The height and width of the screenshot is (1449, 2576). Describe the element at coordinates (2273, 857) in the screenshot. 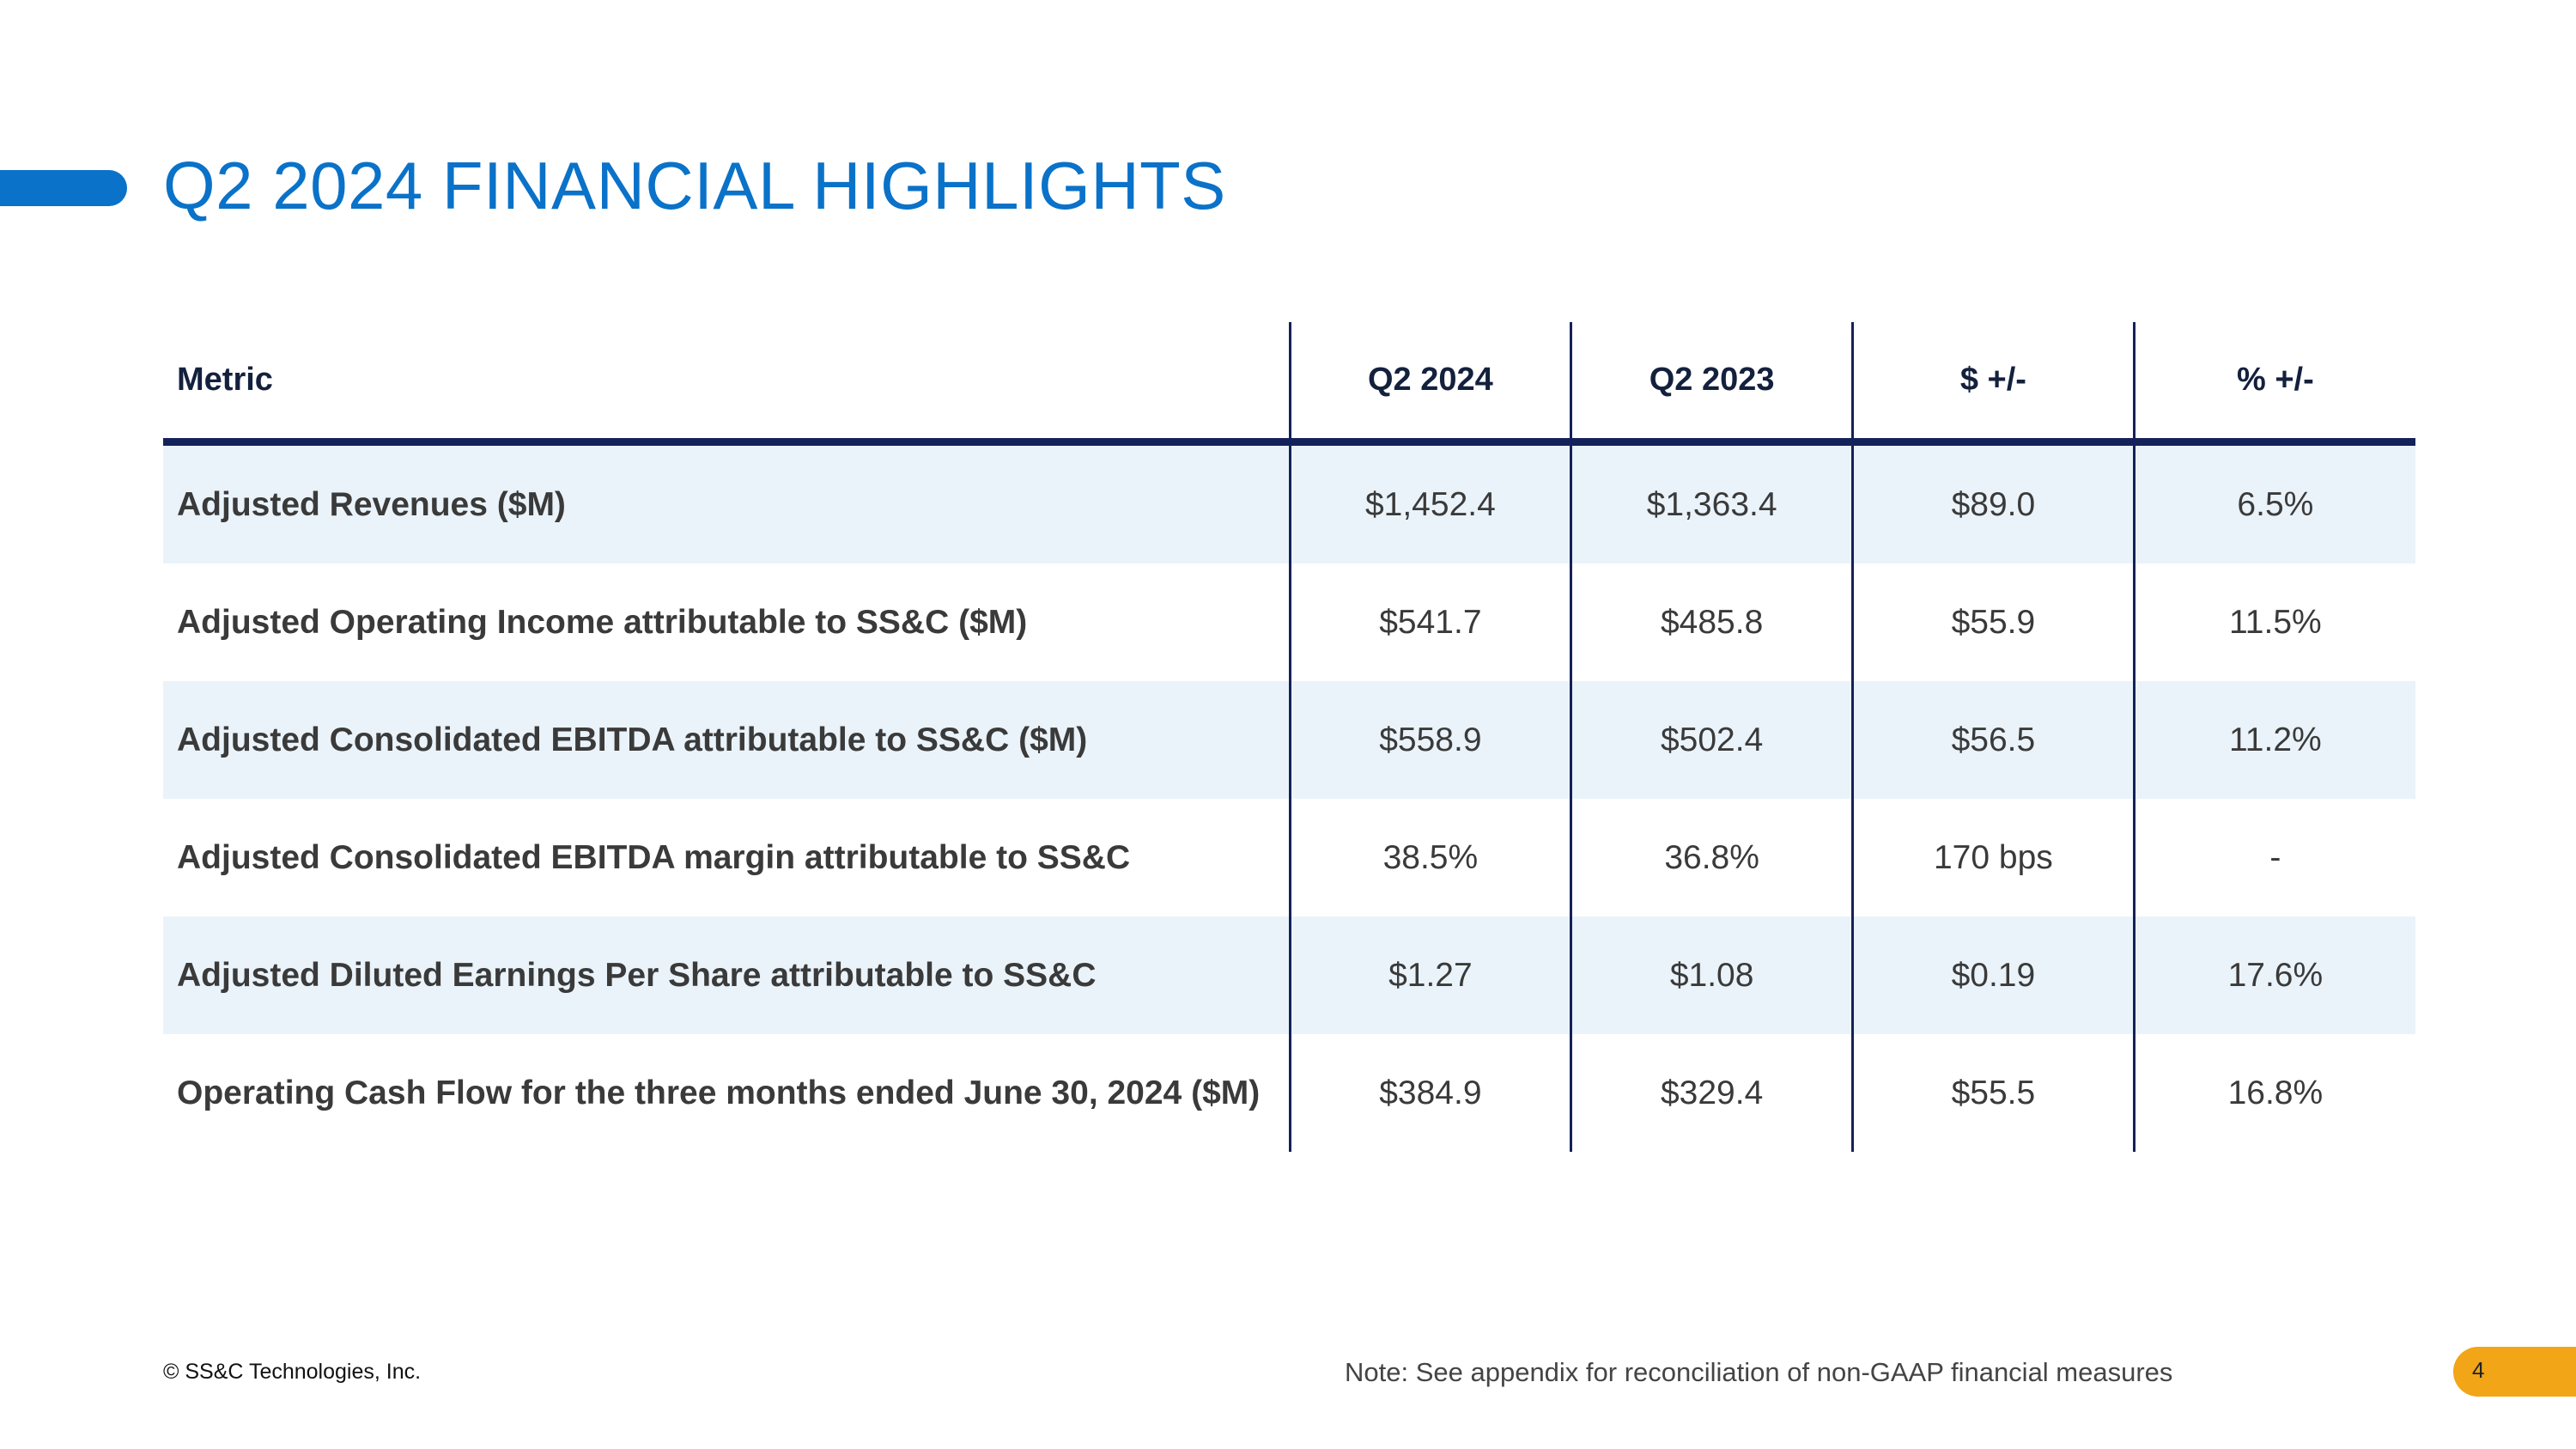

I see `pct-change-value: -` at that location.